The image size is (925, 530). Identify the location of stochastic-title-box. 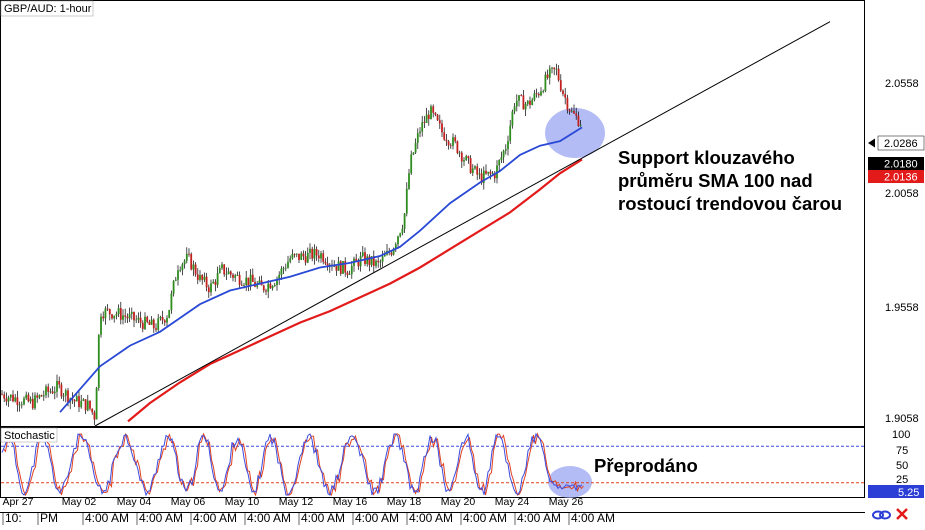
(29, 435).